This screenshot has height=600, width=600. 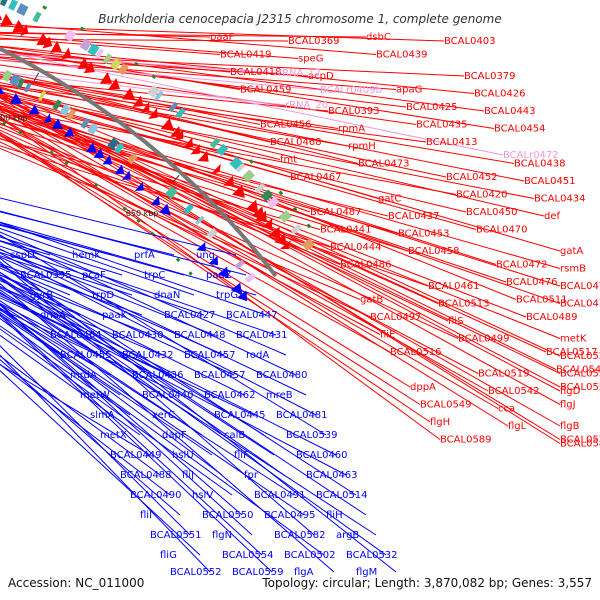 What do you see at coordinates (552, 216) in the screenshot?
I see `gene-label: def` at bounding box center [552, 216].